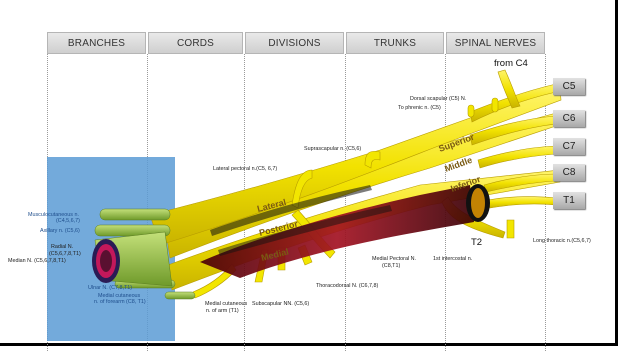  What do you see at coordinates (135, 214) in the screenshot?
I see `branch-musculocutaneous` at bounding box center [135, 214].